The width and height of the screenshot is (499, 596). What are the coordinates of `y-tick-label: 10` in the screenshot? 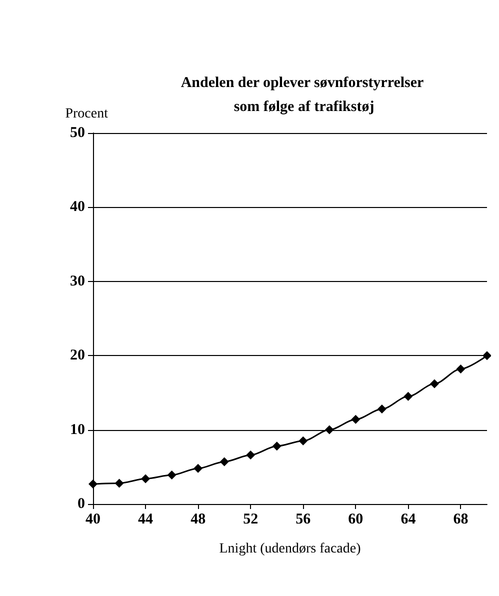 It's located at (77, 430).